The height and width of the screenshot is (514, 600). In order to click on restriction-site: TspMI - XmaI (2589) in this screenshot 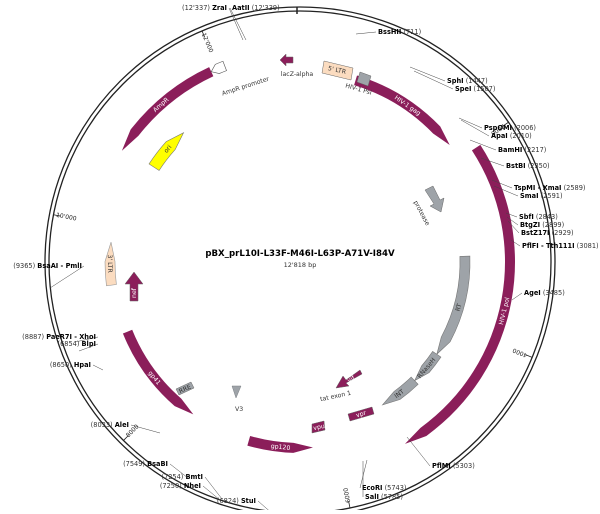, I will do `click(550, 188)`.